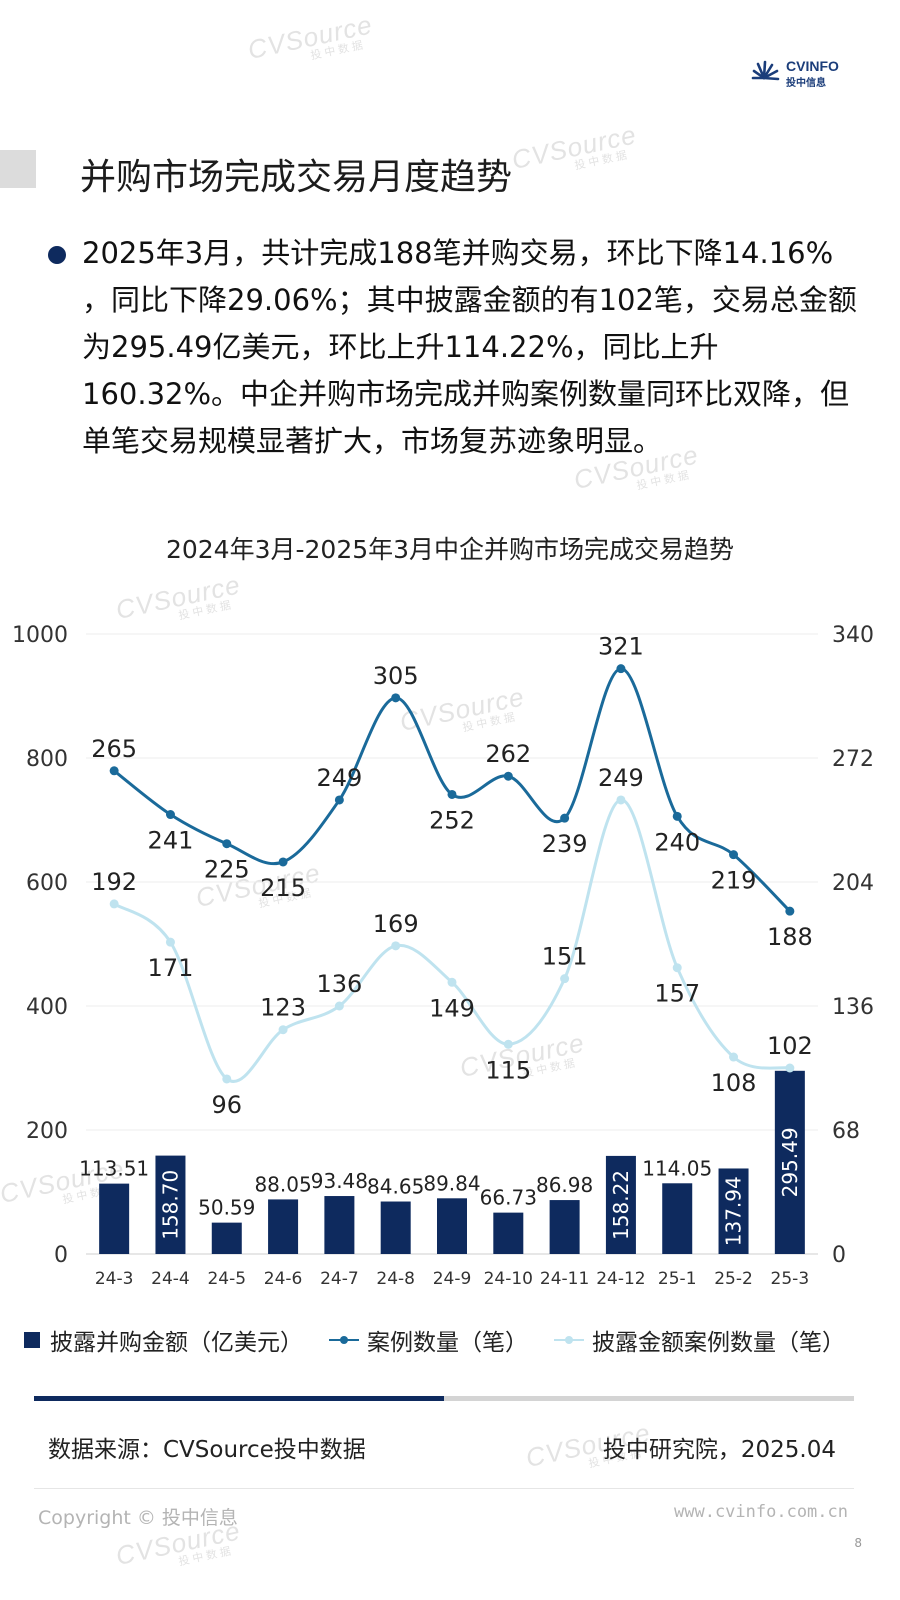  Describe the element at coordinates (57, 255) in the screenshot. I see `bullet-dot-icon` at that location.